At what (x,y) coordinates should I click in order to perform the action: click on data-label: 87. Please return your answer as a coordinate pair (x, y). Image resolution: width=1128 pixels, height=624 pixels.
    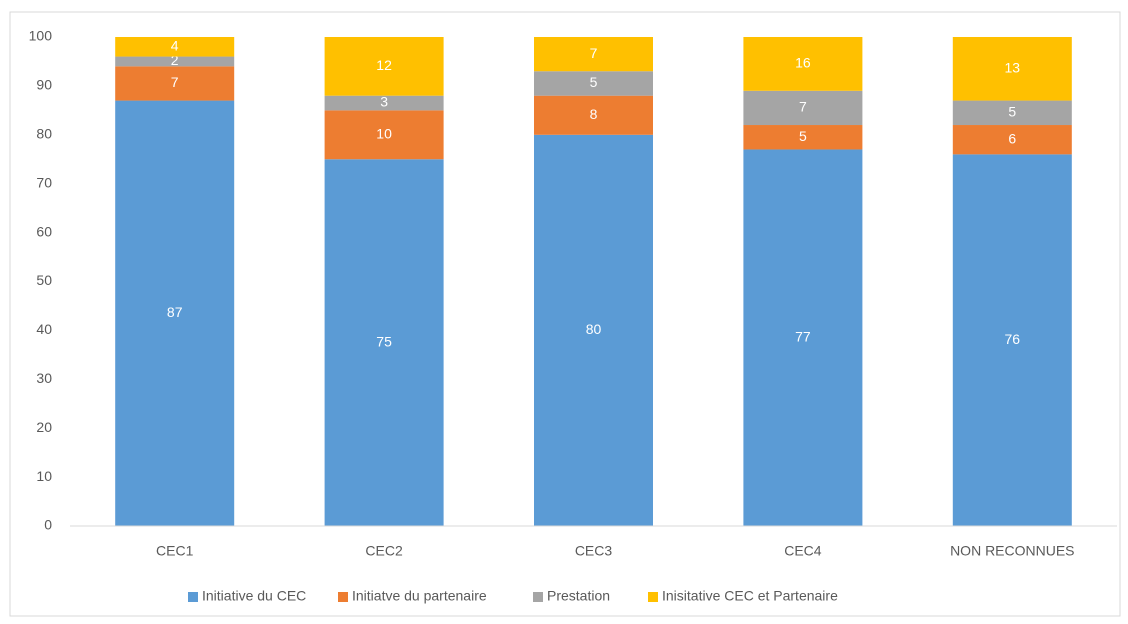
    Looking at the image, I should click on (175, 312).